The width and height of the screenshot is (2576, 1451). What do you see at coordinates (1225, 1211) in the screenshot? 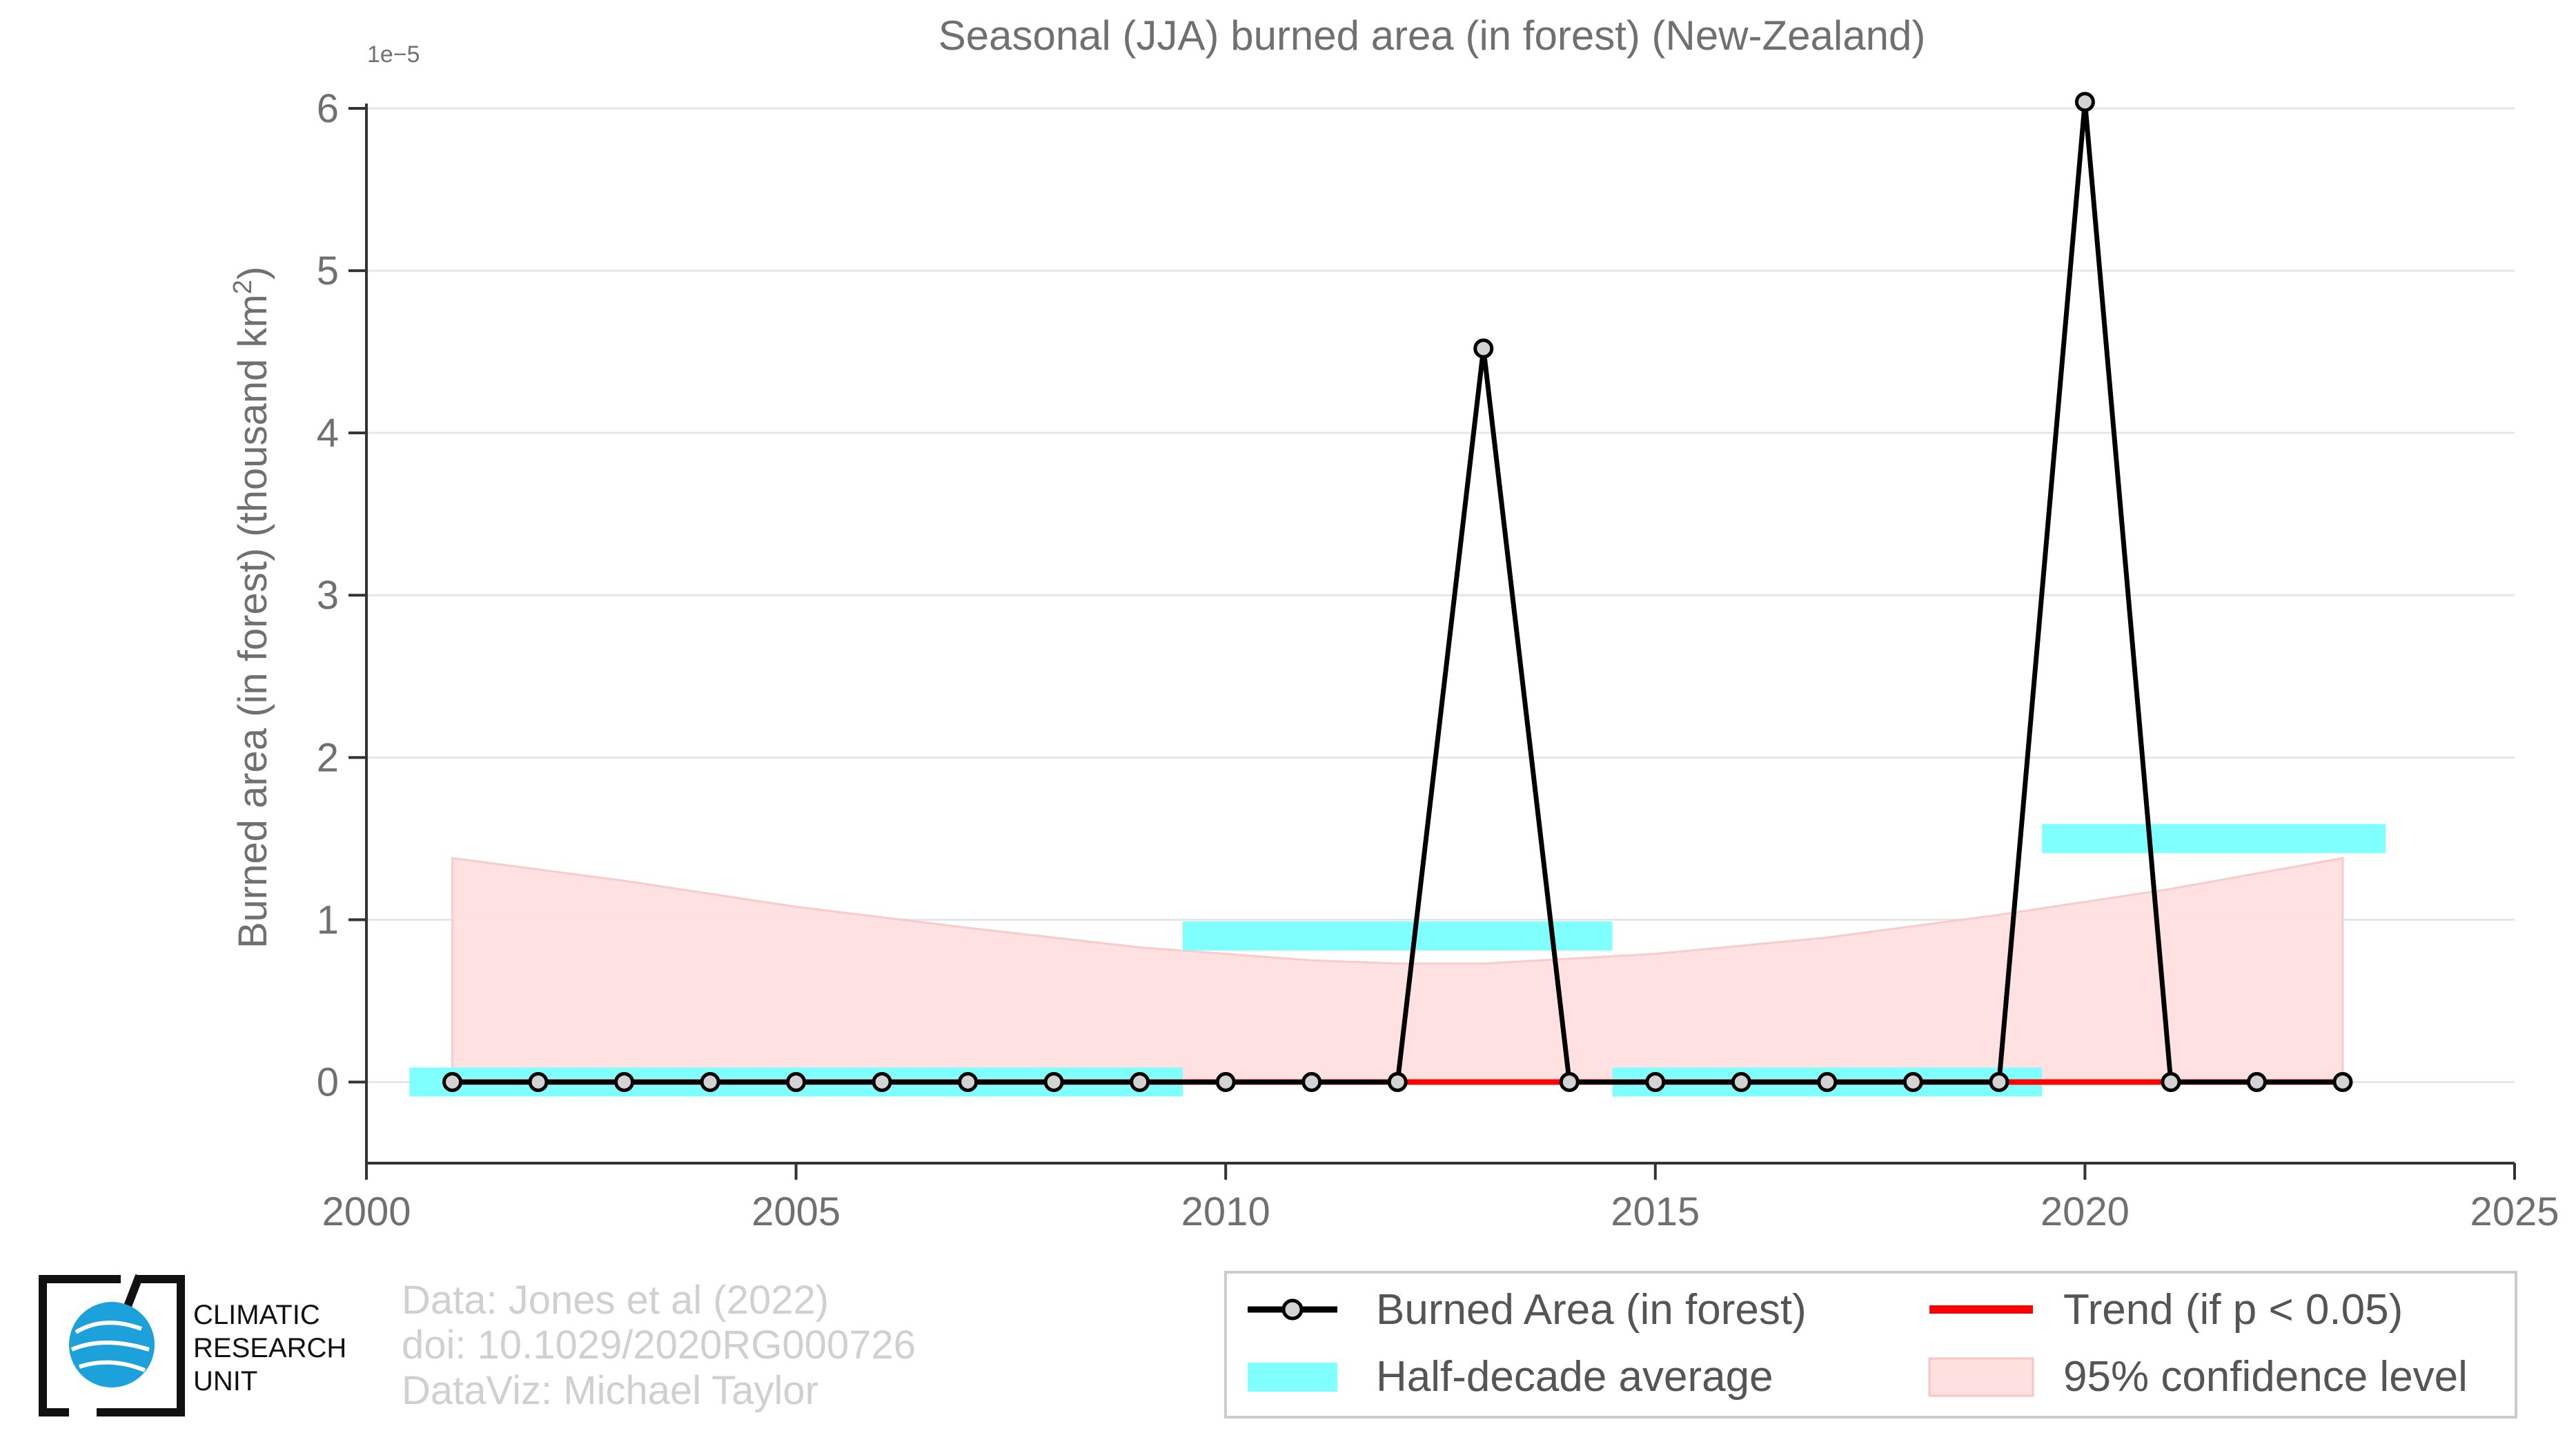
I see `x-tick-label: 2010` at bounding box center [1225, 1211].